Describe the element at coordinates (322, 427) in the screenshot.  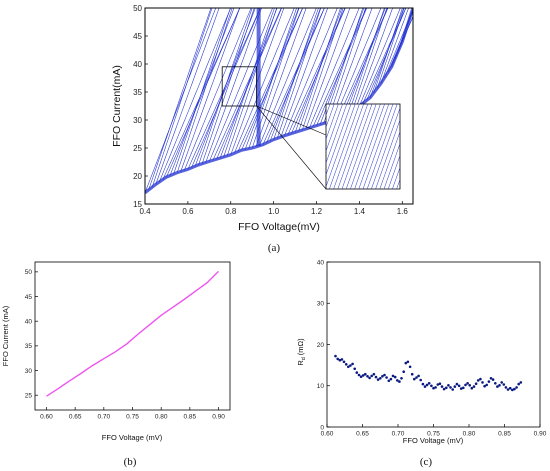
I see `c-ytick-label-0: 0` at that location.